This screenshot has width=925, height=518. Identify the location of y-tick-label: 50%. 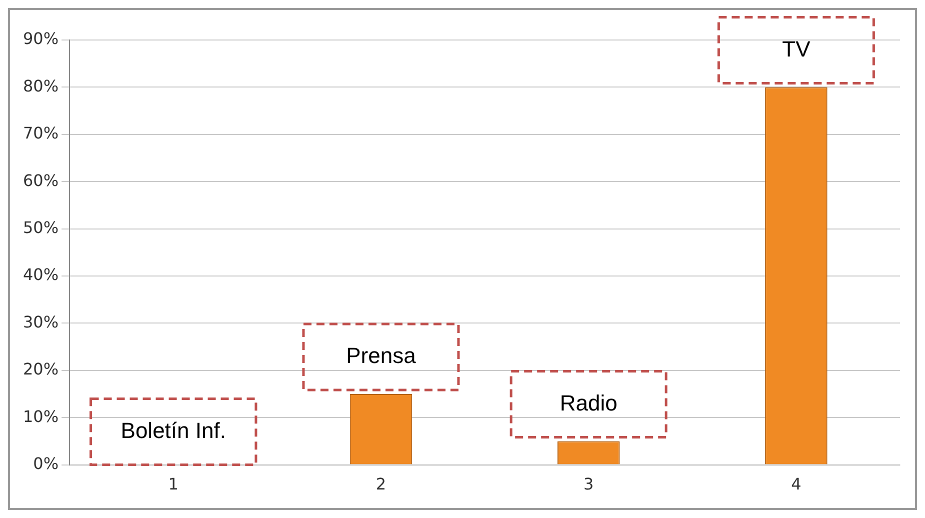
(41, 227).